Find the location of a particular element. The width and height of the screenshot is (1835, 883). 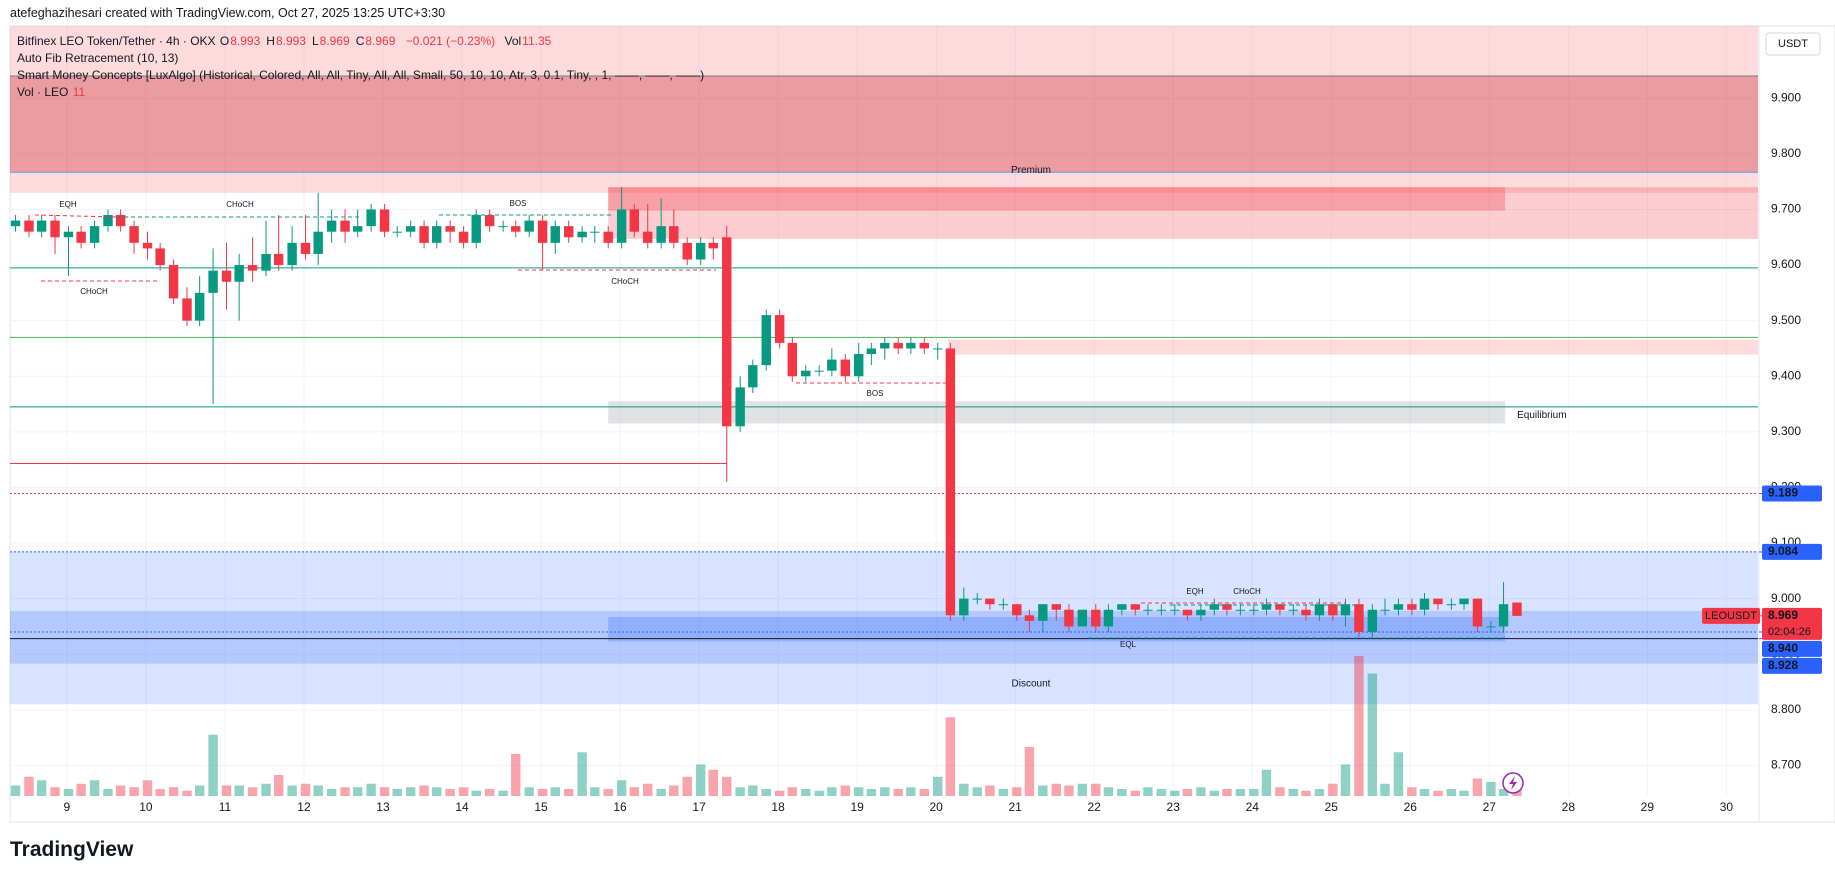

price-tag-label: 9.084 is located at coordinates (1783, 551).